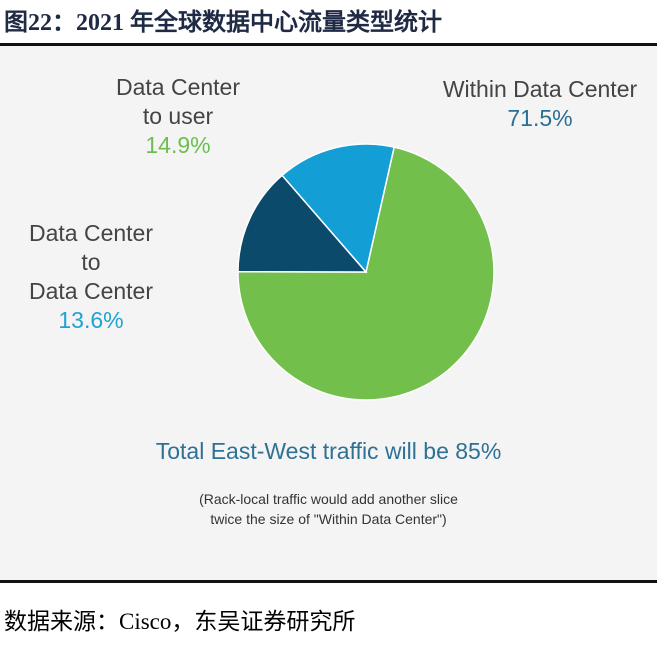 The width and height of the screenshot is (657, 647). What do you see at coordinates (302, 223) in the screenshot?
I see `slice-dc-to-dc` at bounding box center [302, 223].